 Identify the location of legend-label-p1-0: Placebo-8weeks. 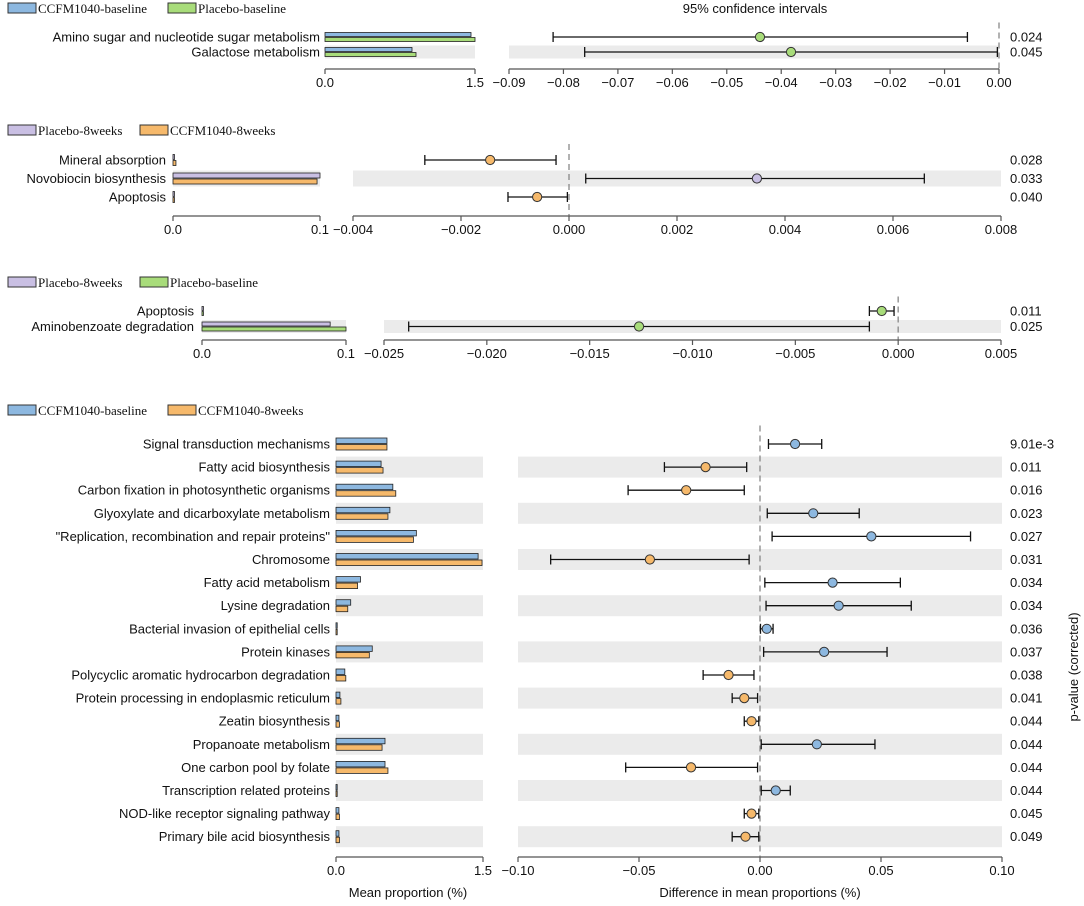
(80, 130).